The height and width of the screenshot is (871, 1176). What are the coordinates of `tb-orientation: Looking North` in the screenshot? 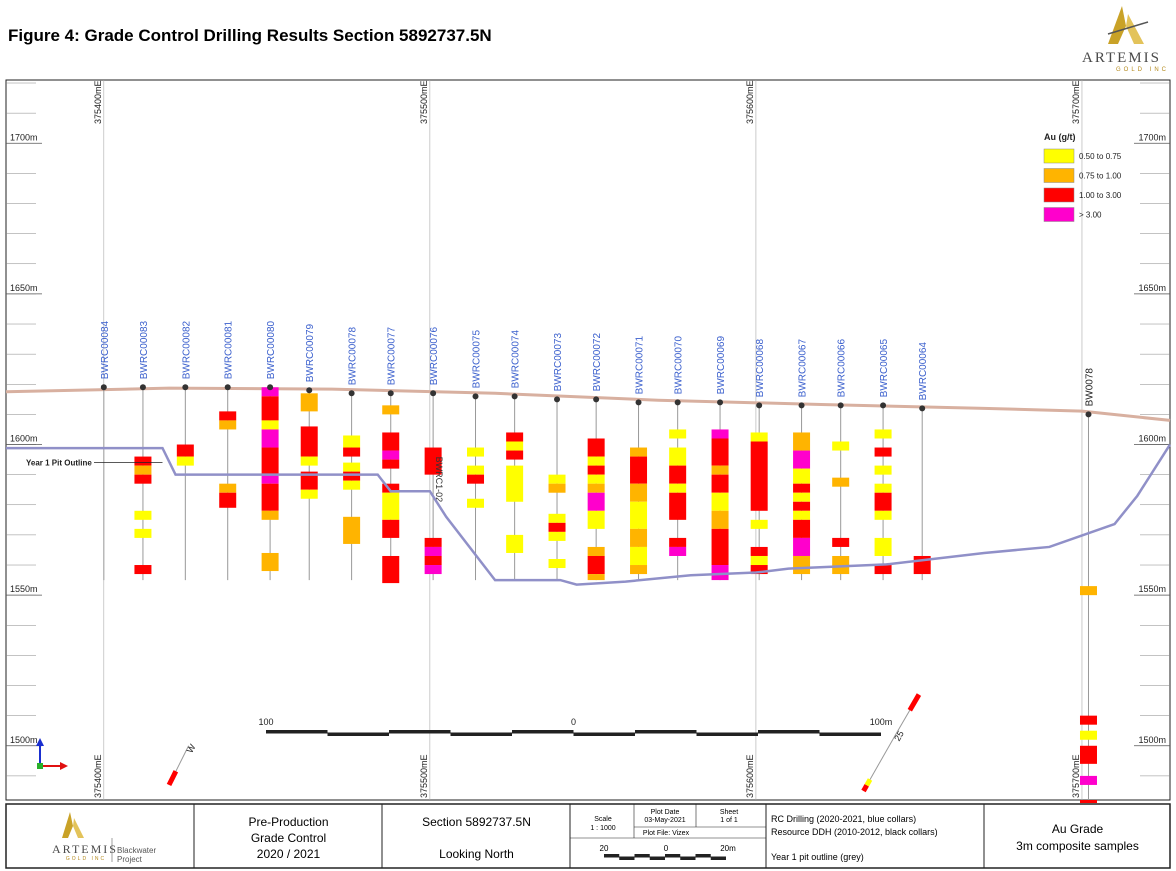 It's located at (476, 854).